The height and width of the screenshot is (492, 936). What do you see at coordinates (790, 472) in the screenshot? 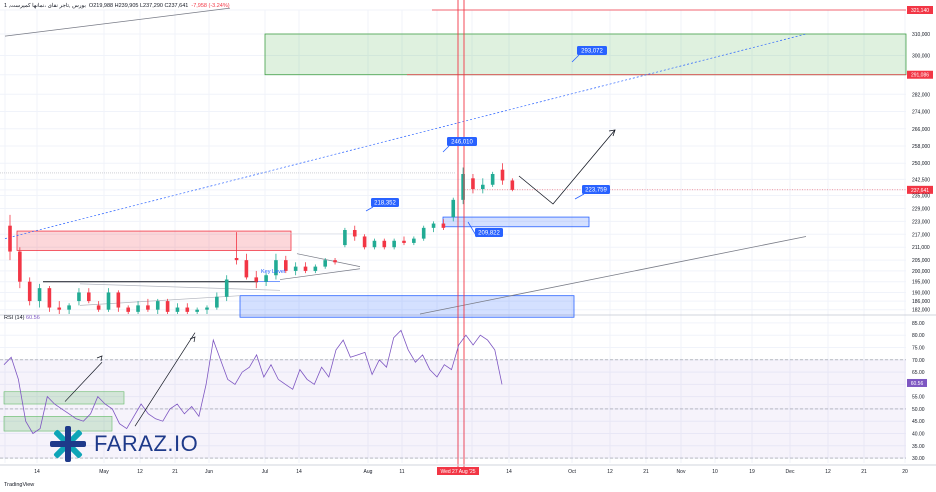
I see `time-tick-label: Dec` at bounding box center [790, 472].